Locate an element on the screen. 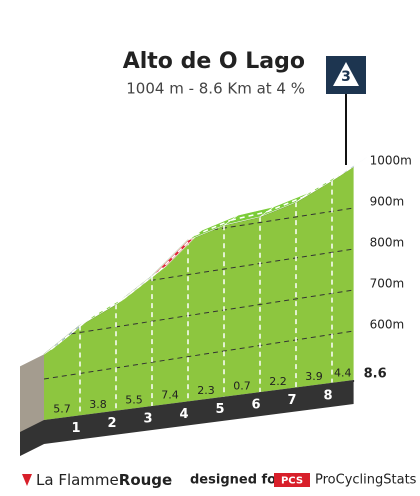 This screenshot has width=420, height=496. gradient-label: 4.4 is located at coordinates (343, 372).